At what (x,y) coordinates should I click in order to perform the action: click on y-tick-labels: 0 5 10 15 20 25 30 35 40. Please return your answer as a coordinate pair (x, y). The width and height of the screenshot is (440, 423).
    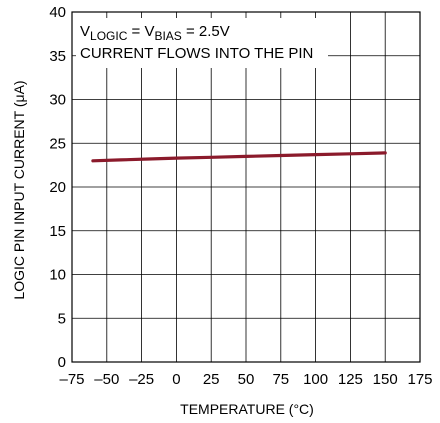
    Looking at the image, I should click on (57, 187).